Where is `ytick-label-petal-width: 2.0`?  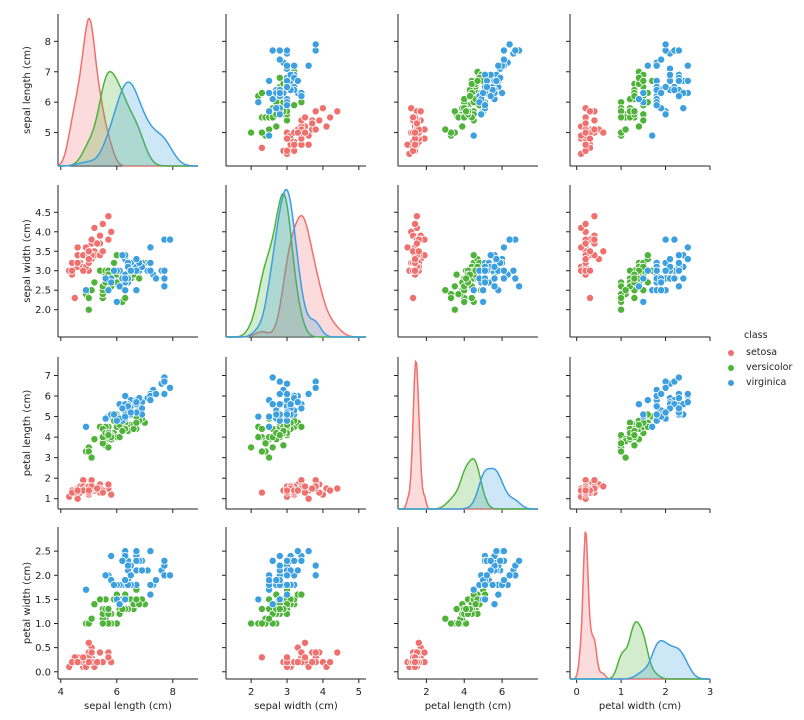
ytick-label-petal-width: 2.0 is located at coordinates (43, 576).